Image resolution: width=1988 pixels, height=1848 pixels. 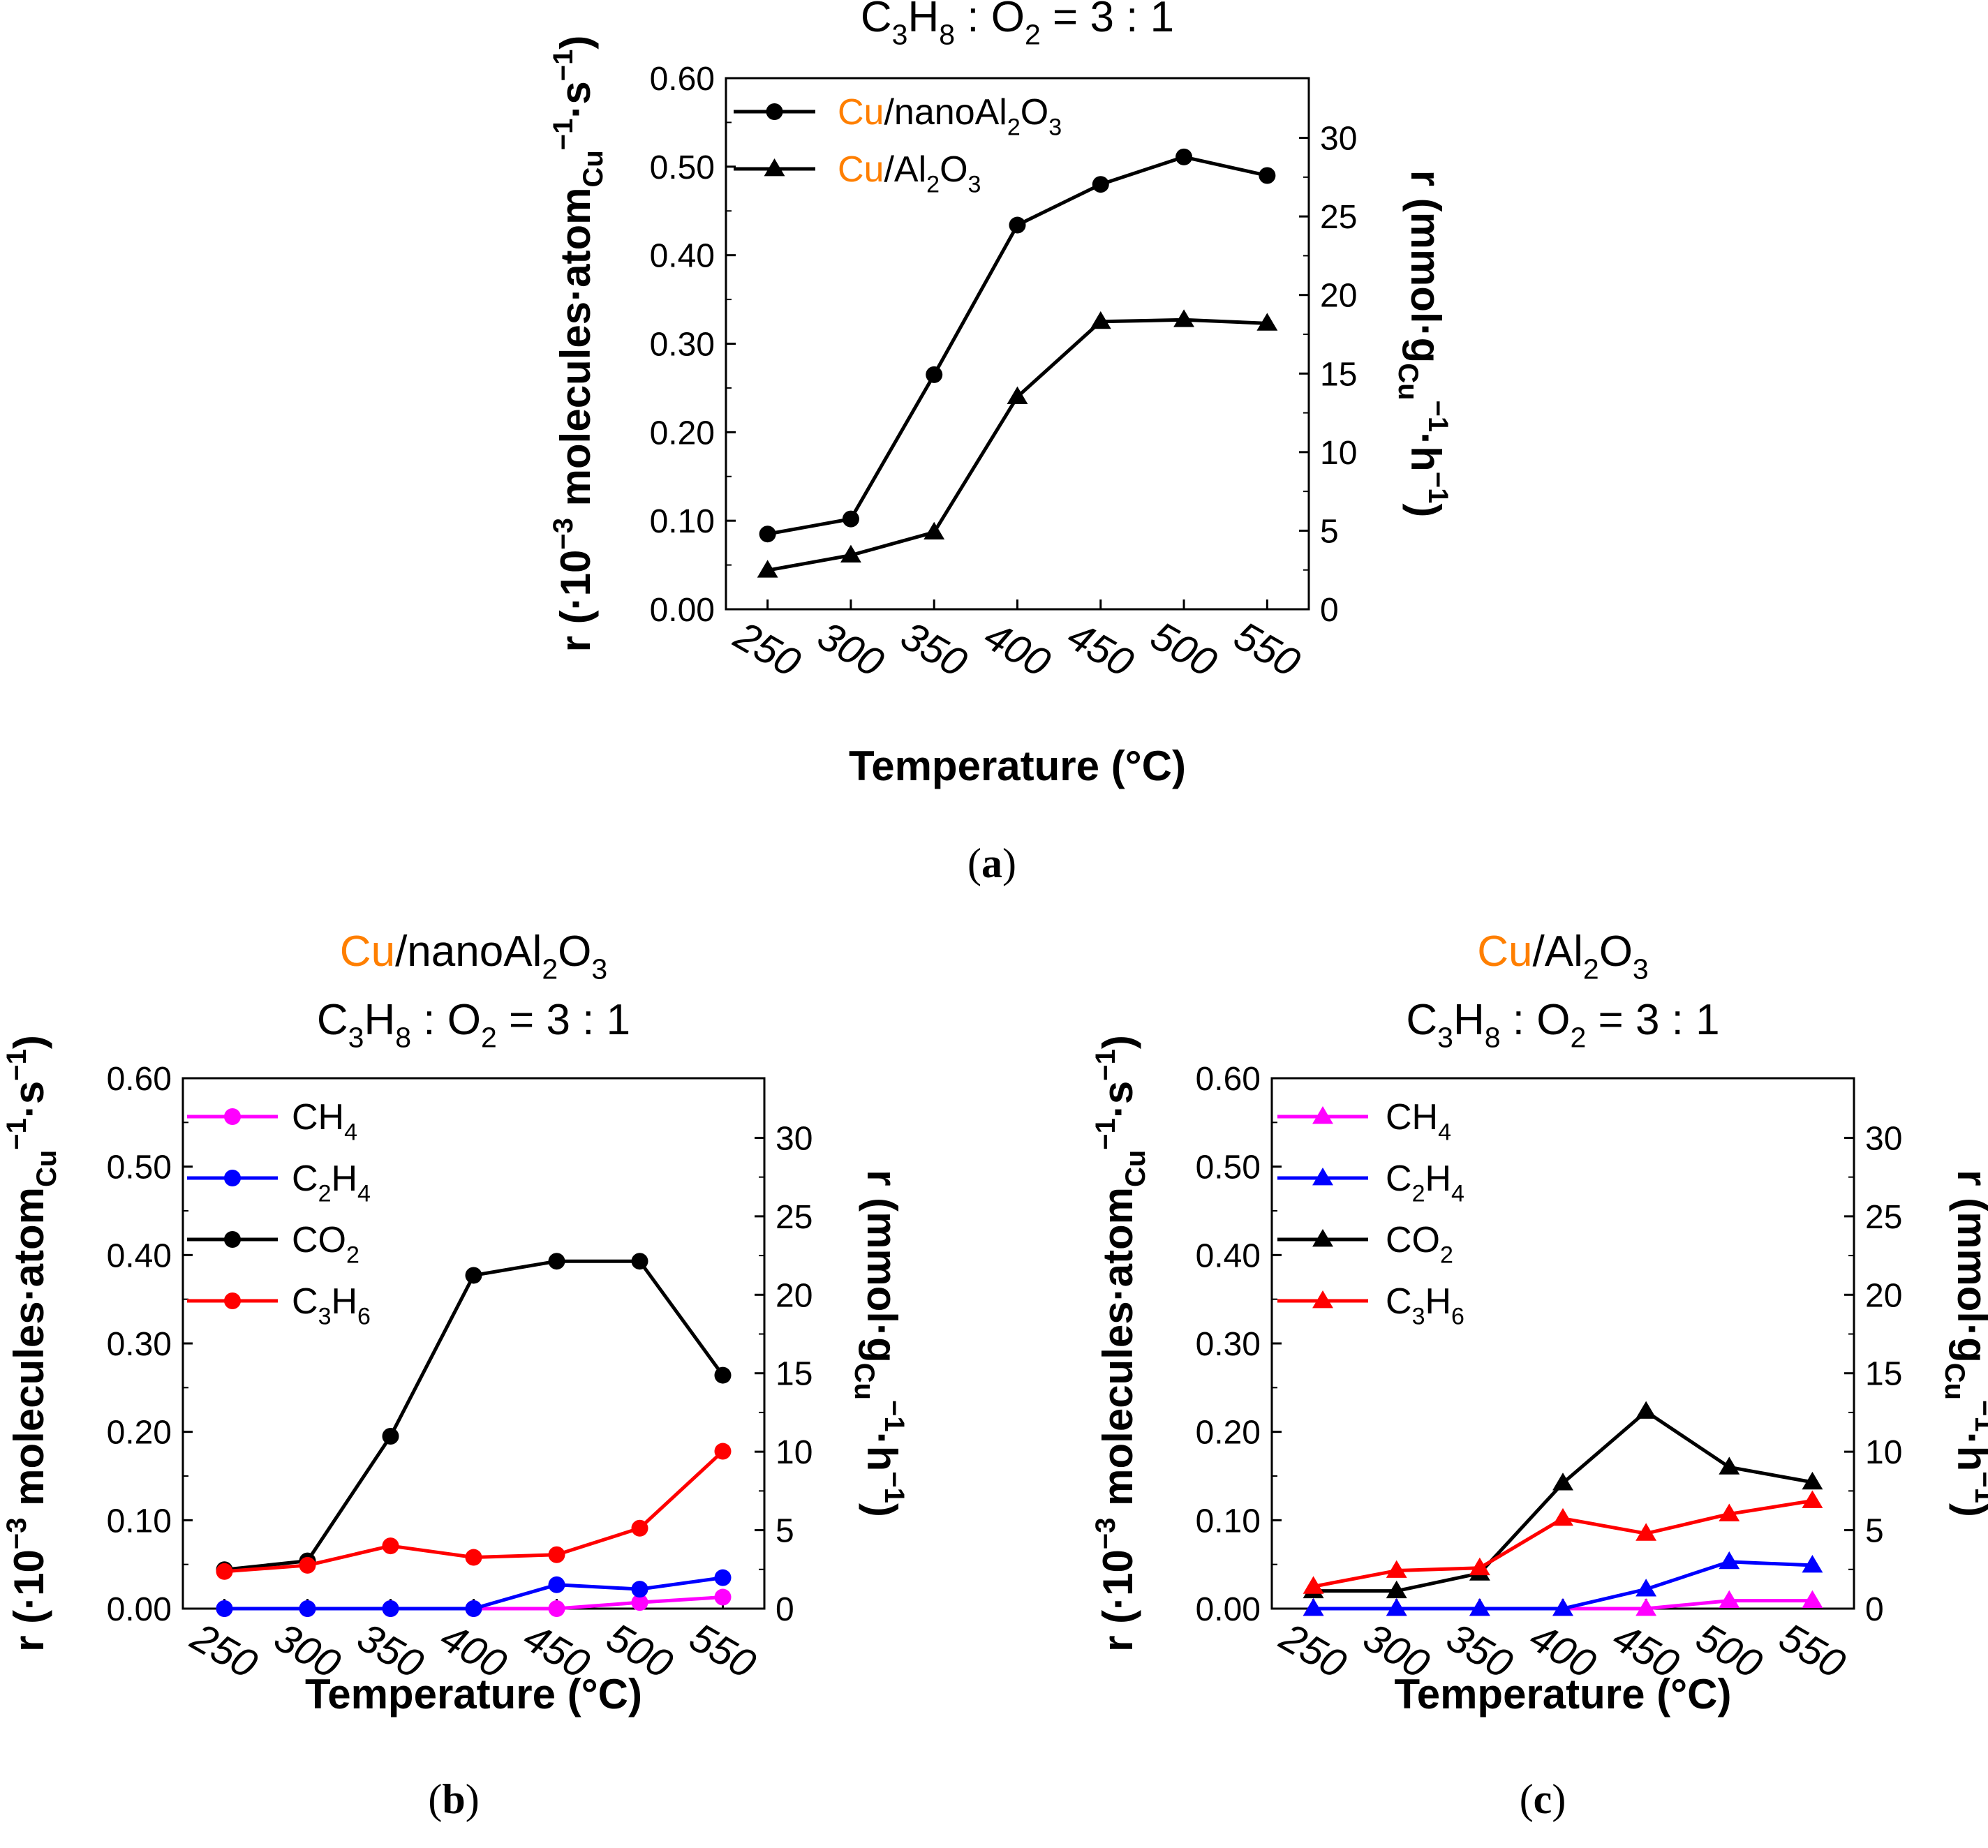 I want to click on plot-frame-b, so click(x=473, y=1343).